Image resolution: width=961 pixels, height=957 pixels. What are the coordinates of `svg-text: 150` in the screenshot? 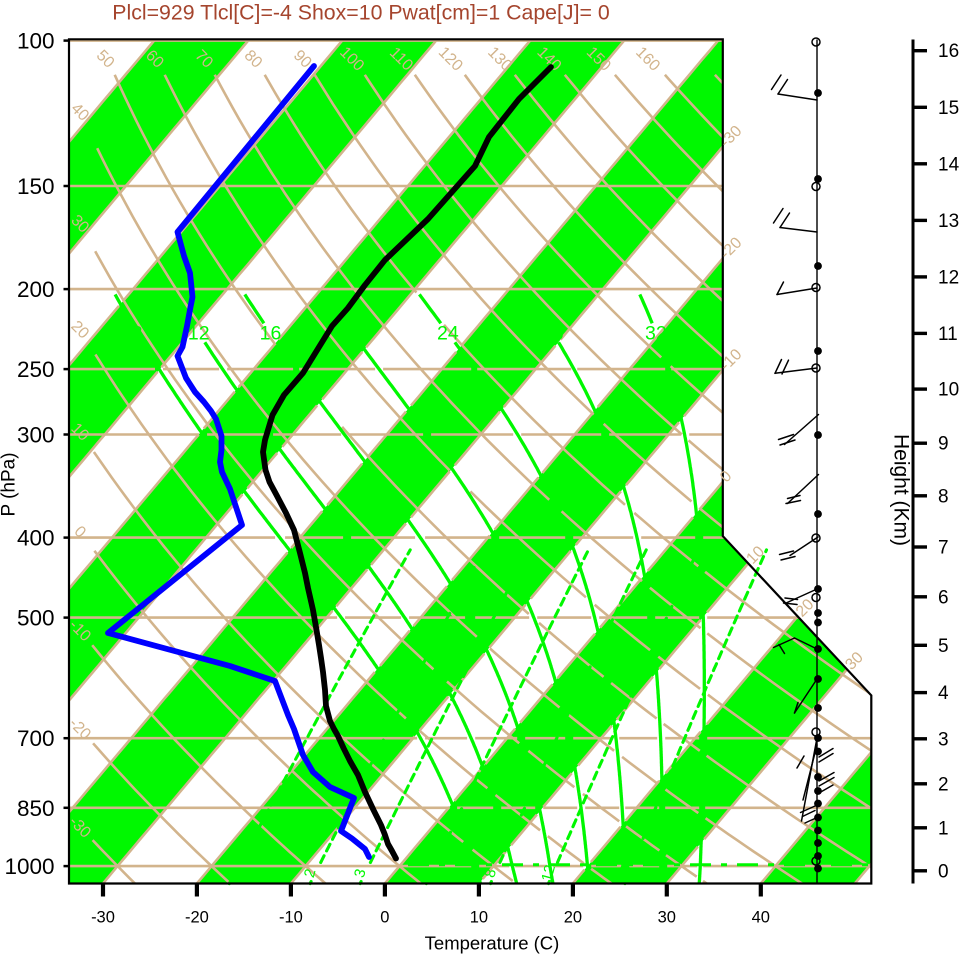 It's located at (36, 186).